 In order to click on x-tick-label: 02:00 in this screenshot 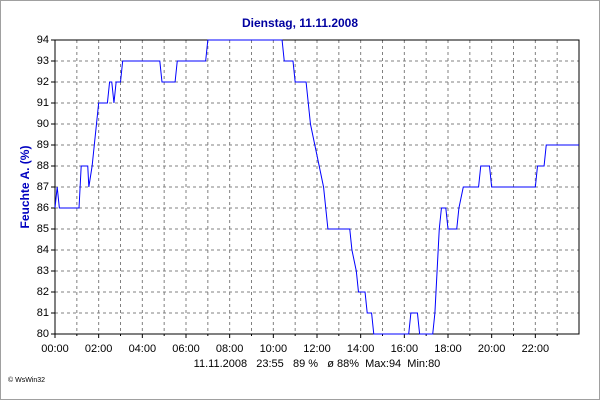, I will do `click(99, 349)`.